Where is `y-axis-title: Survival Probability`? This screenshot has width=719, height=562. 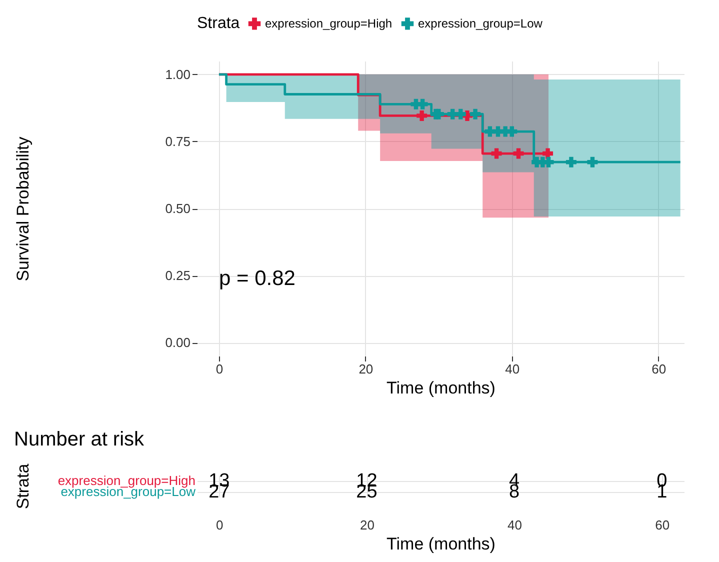
y-axis-title: Survival Probability is located at coordinates (23, 209).